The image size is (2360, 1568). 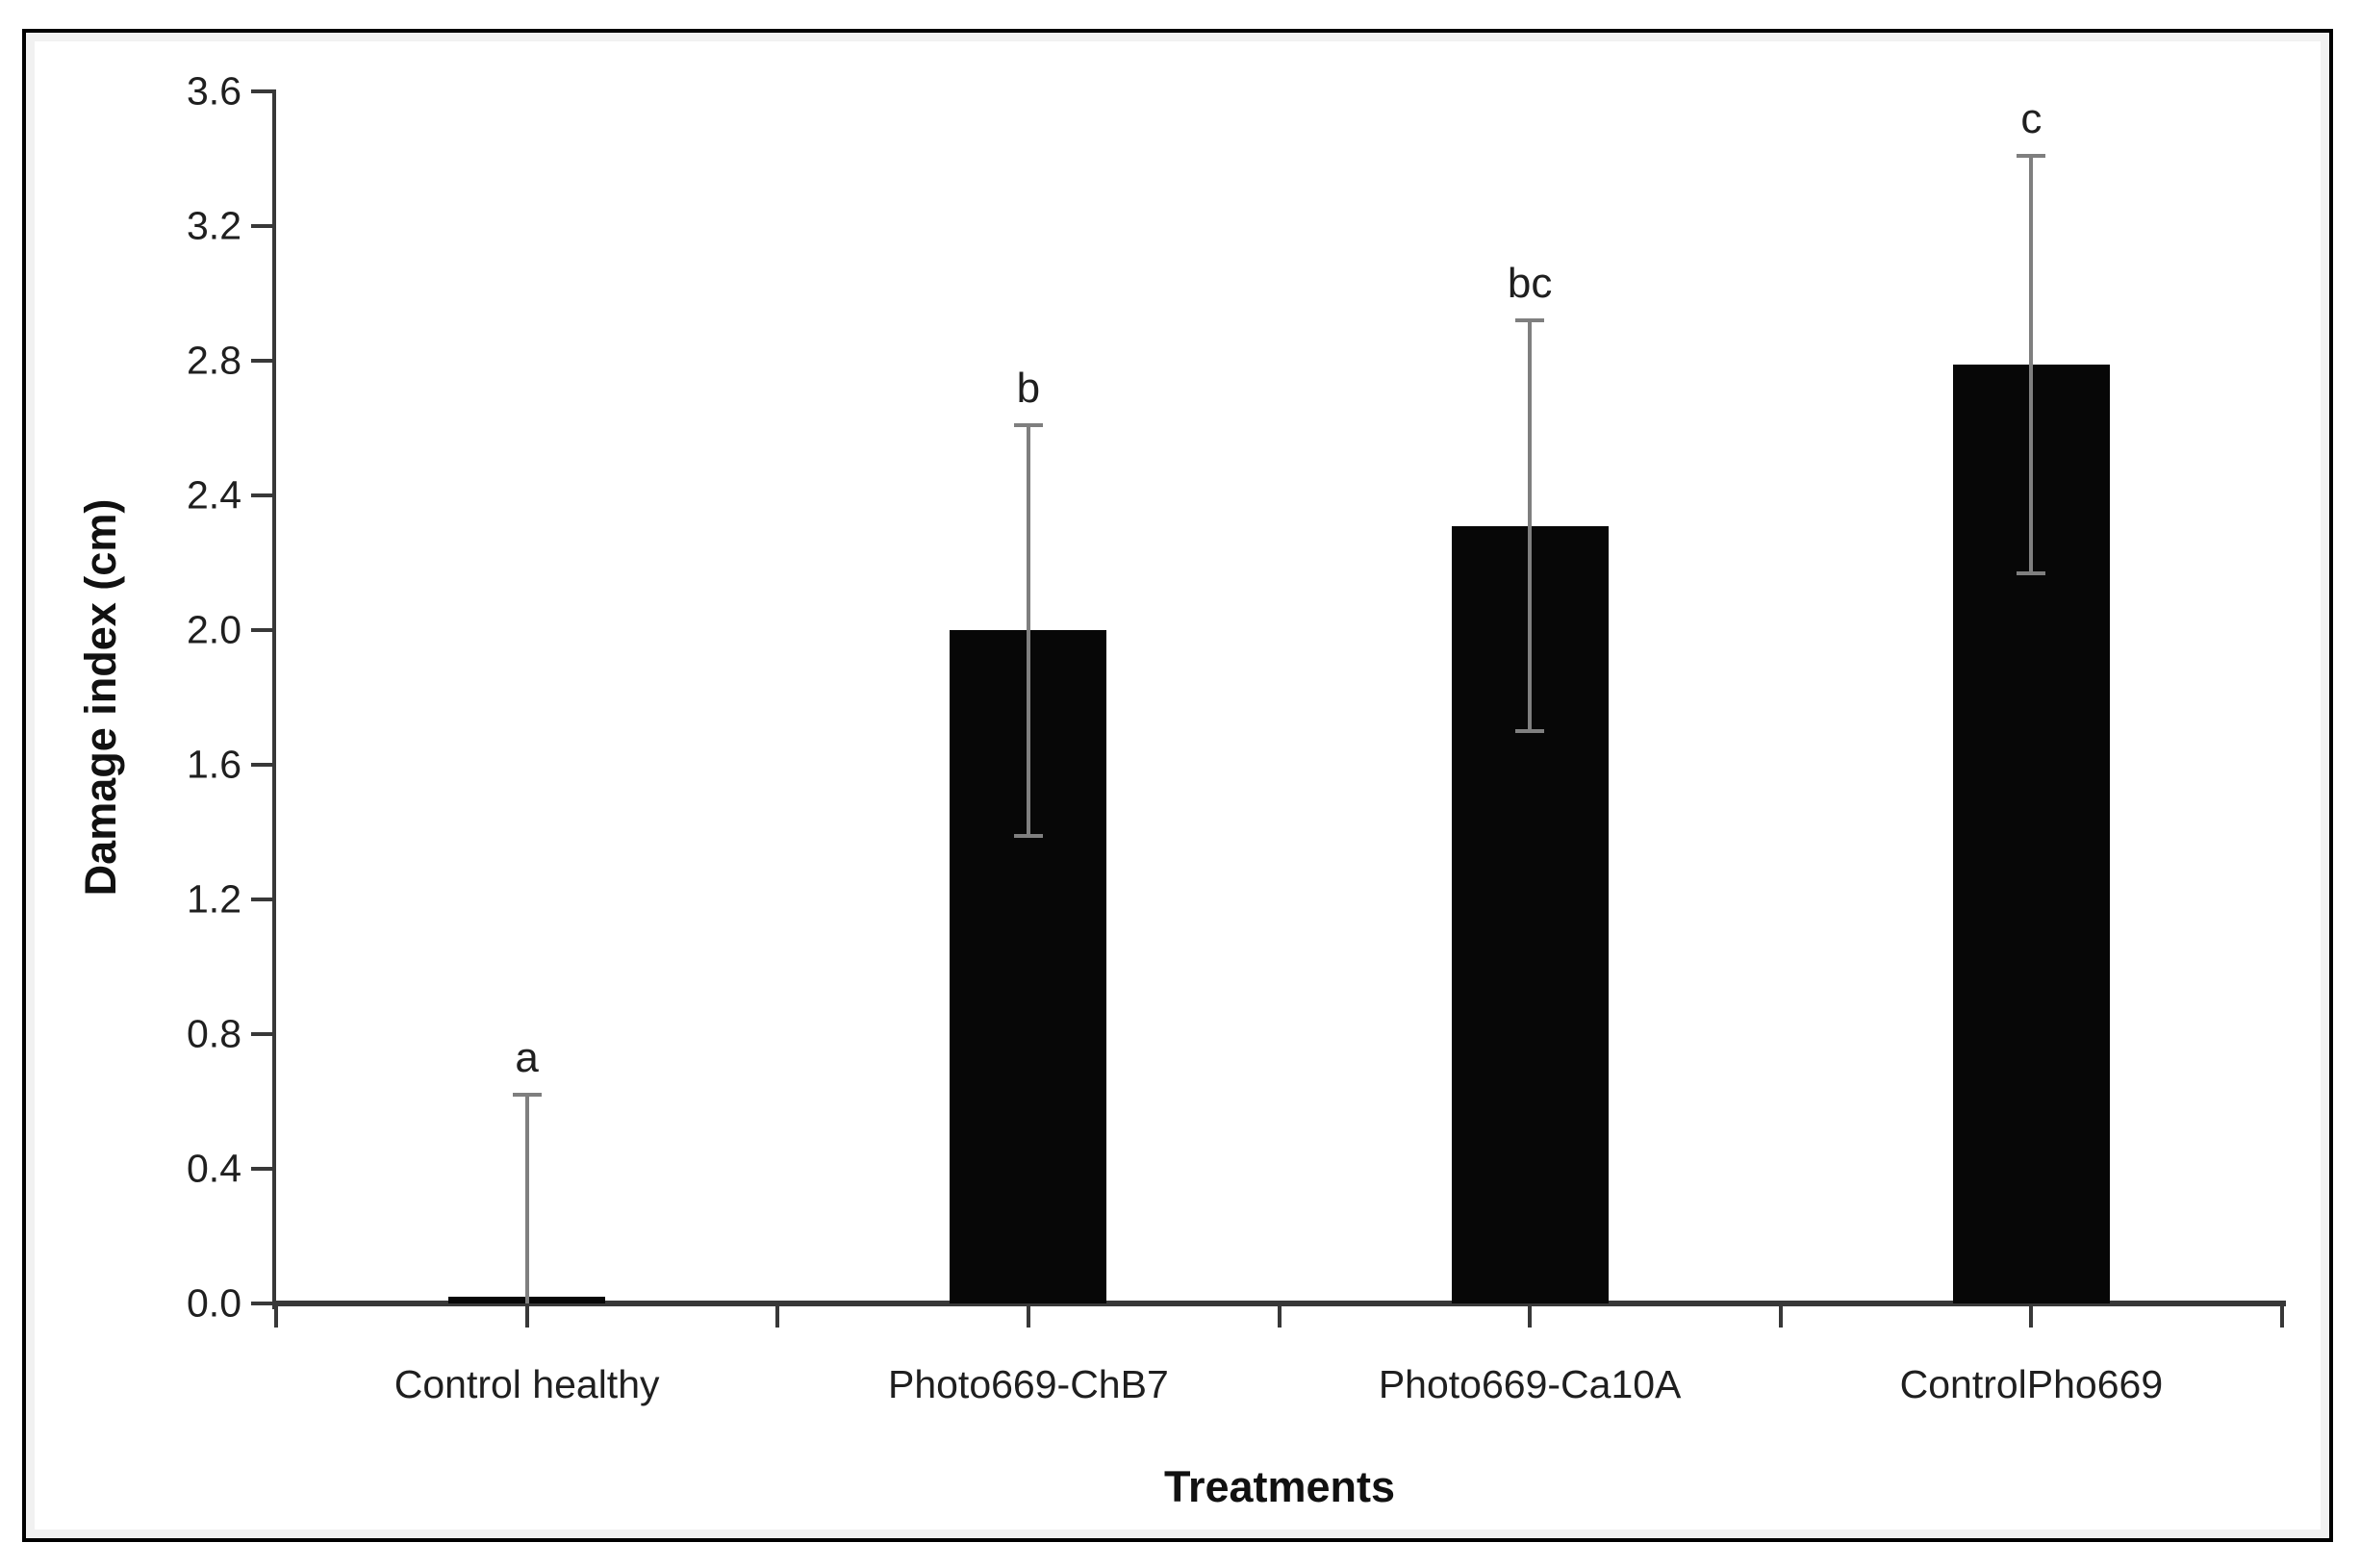 What do you see at coordinates (214, 1168) in the screenshot?
I see `y-axis-tick-label: 0.4` at bounding box center [214, 1168].